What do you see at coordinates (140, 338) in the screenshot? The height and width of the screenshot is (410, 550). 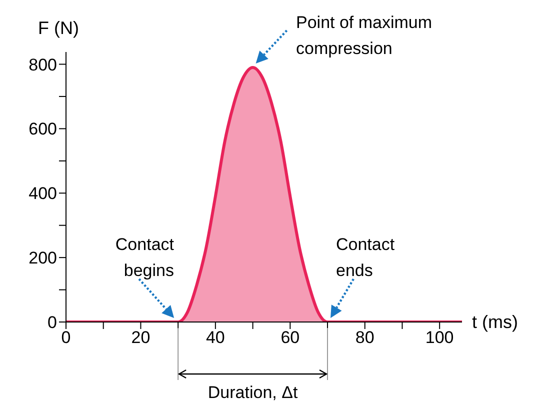 I see `x-tick-label: 20` at bounding box center [140, 338].